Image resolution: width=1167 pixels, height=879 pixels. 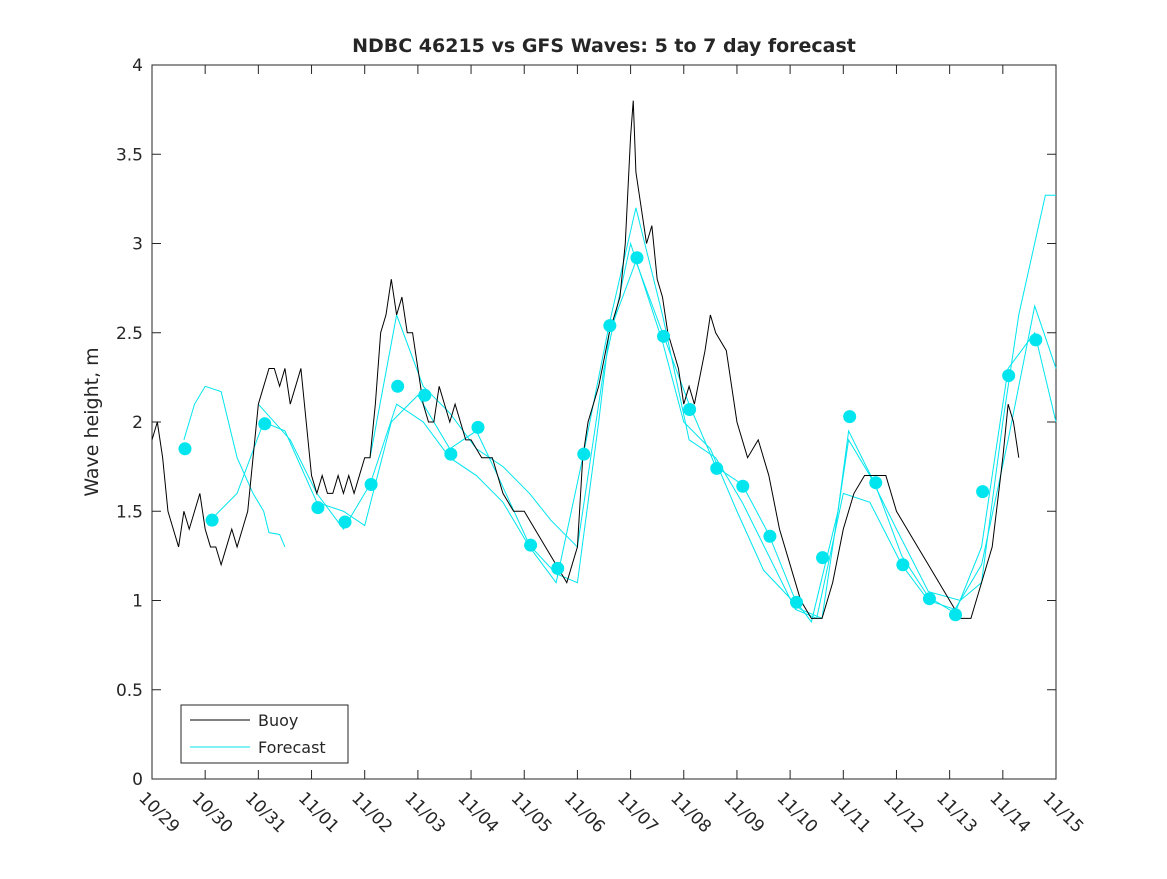 I want to click on x-tick-label: 11/09, so click(x=743, y=812).